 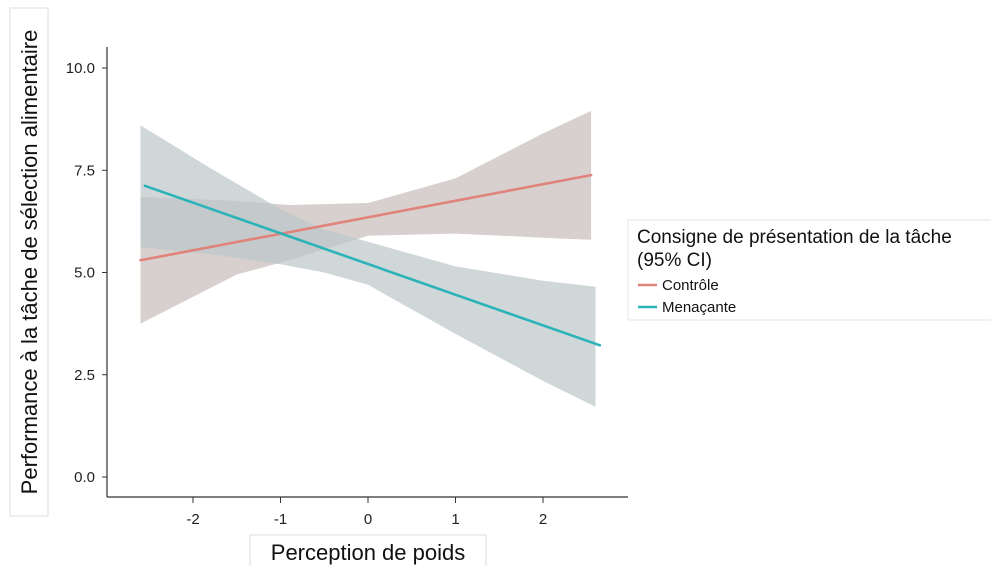 I want to click on x-tick-label: 0, so click(x=368, y=519).